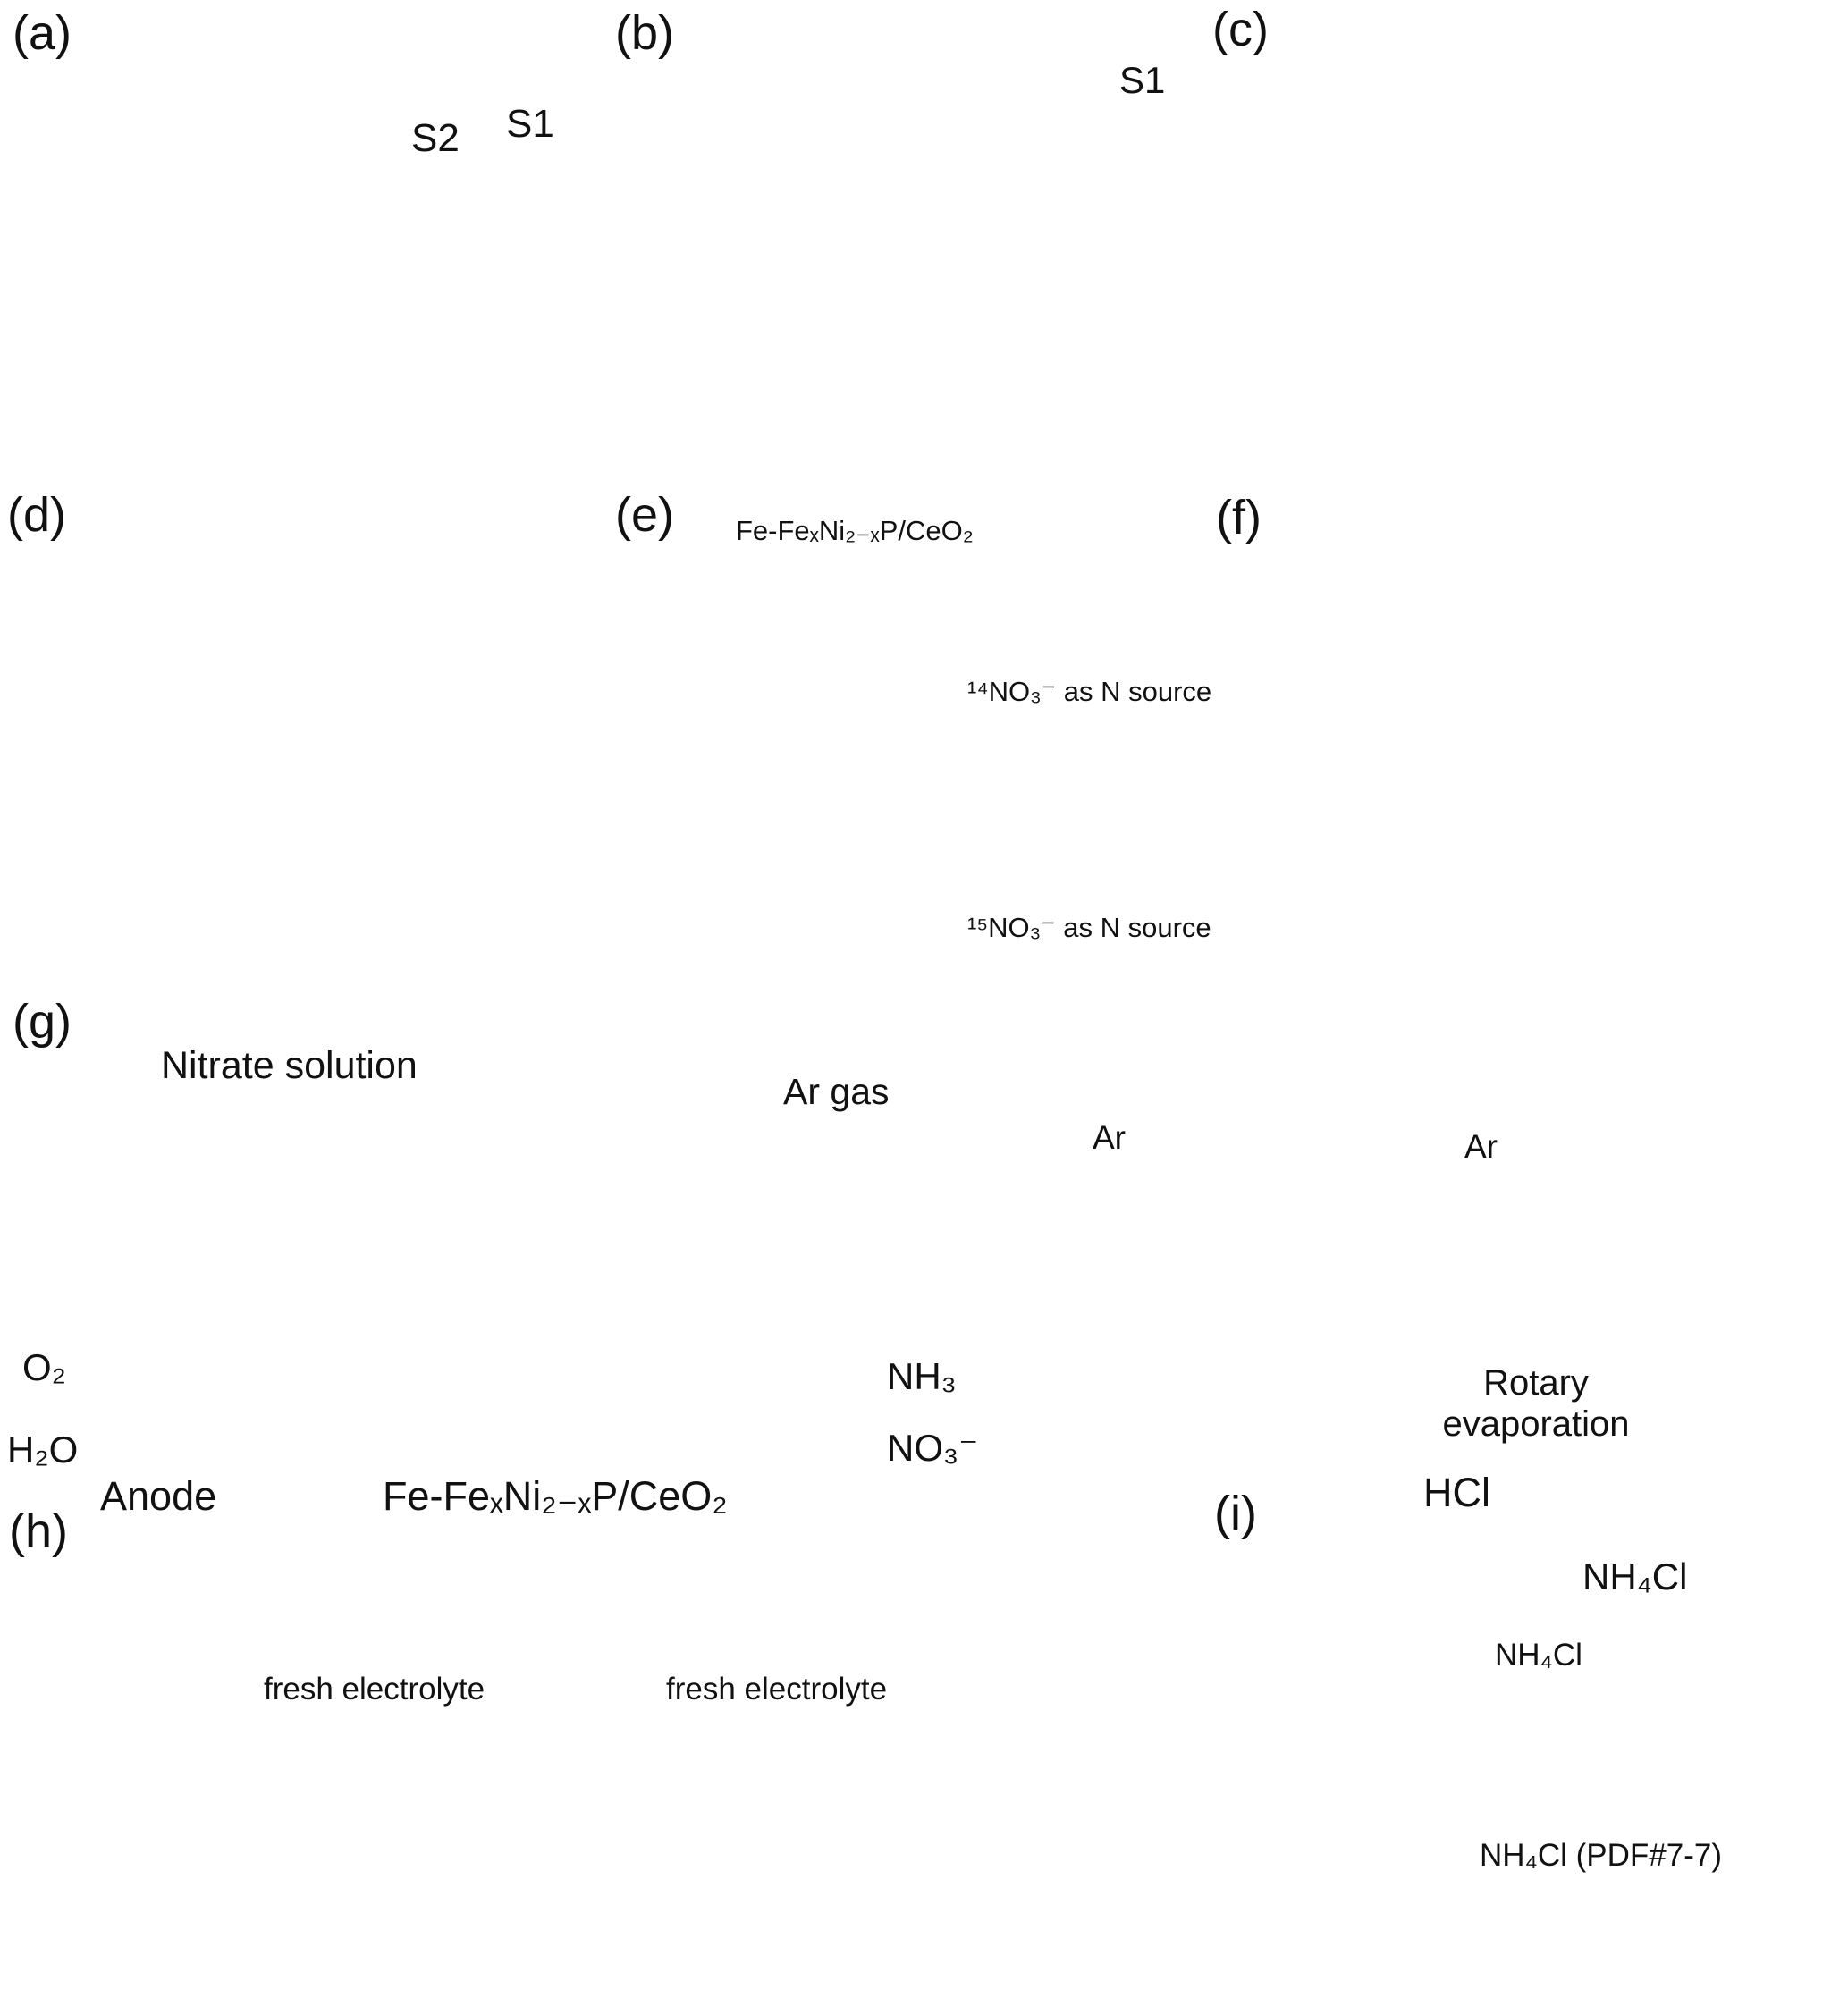  Describe the element at coordinates (43, 1450) in the screenshot. I see `h2o-label: H₂O` at that location.